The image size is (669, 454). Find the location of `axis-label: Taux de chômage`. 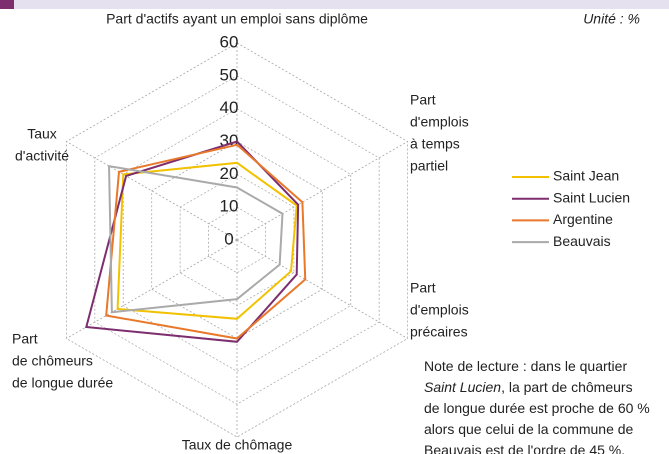

axis-label: Taux de chômage is located at coordinates (237, 445).